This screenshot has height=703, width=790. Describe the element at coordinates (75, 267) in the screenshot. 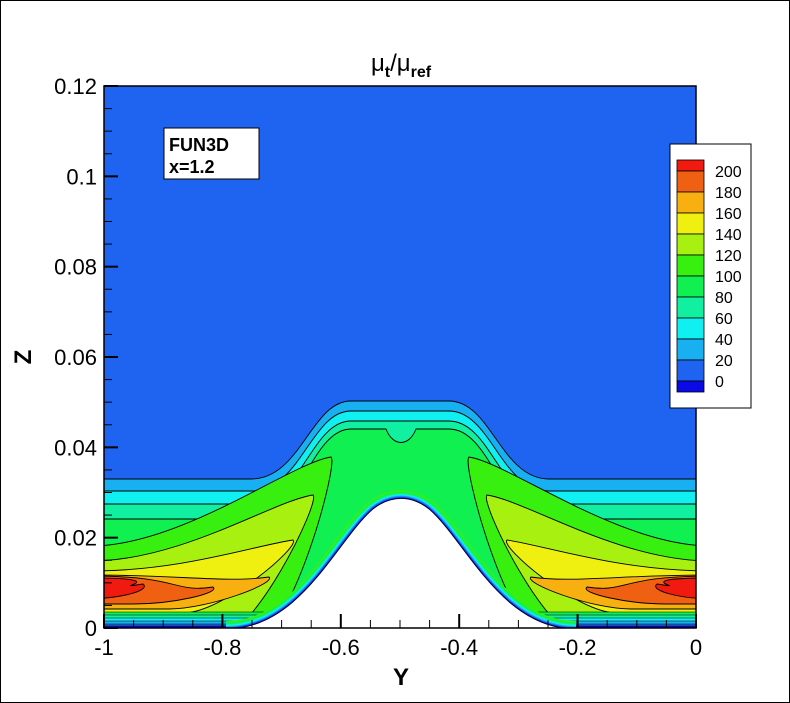

I see `y-tick-label: 0.08` at that location.